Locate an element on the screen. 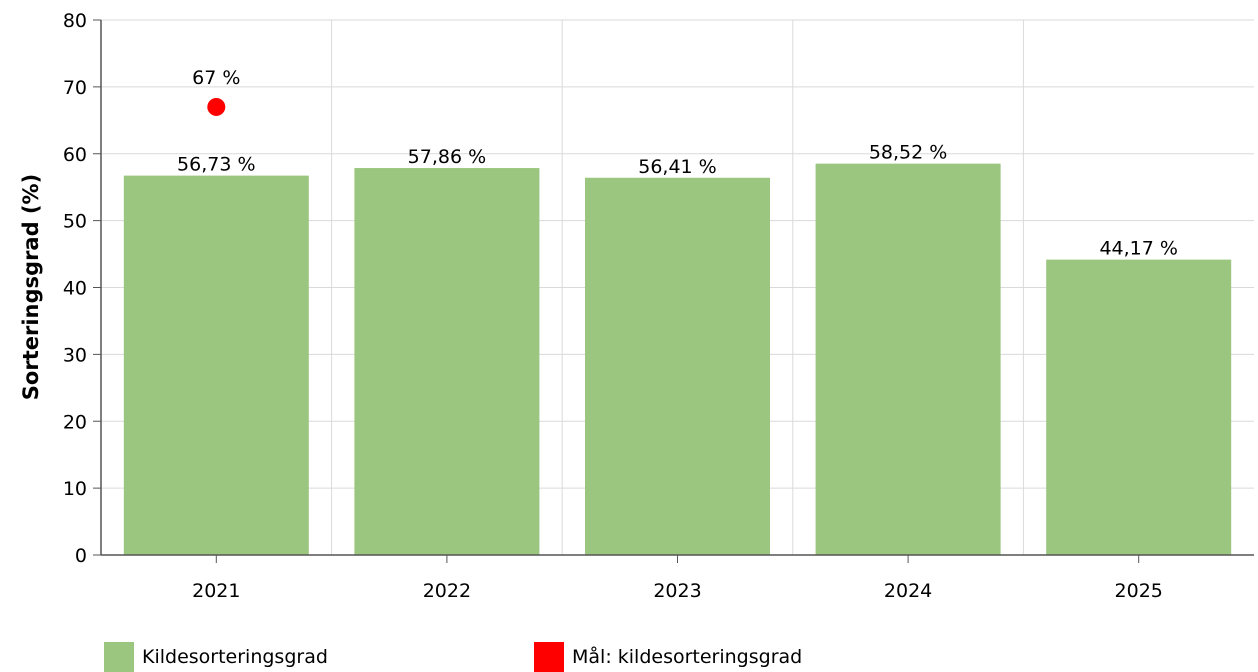 The height and width of the screenshot is (672, 1258). target-value-label: 67 % is located at coordinates (216, 78).